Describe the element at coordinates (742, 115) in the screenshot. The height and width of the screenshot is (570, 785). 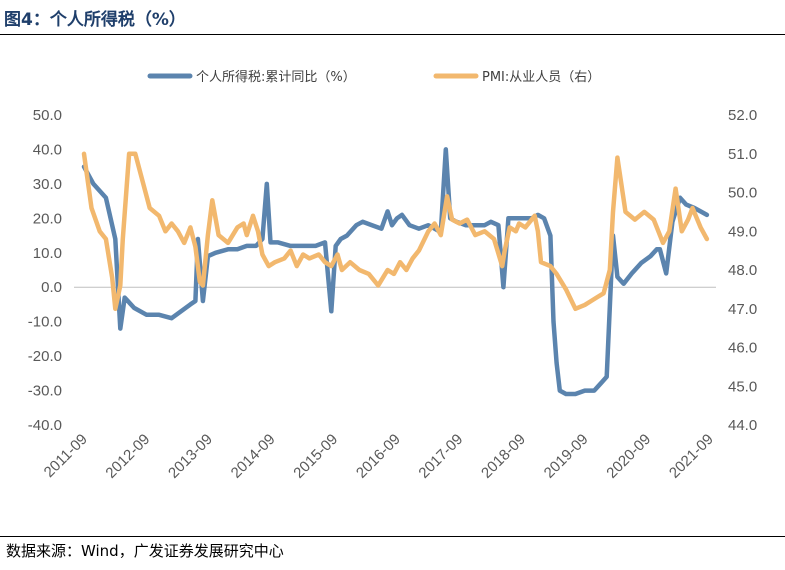
I see `right-tick-label: 52.0` at that location.